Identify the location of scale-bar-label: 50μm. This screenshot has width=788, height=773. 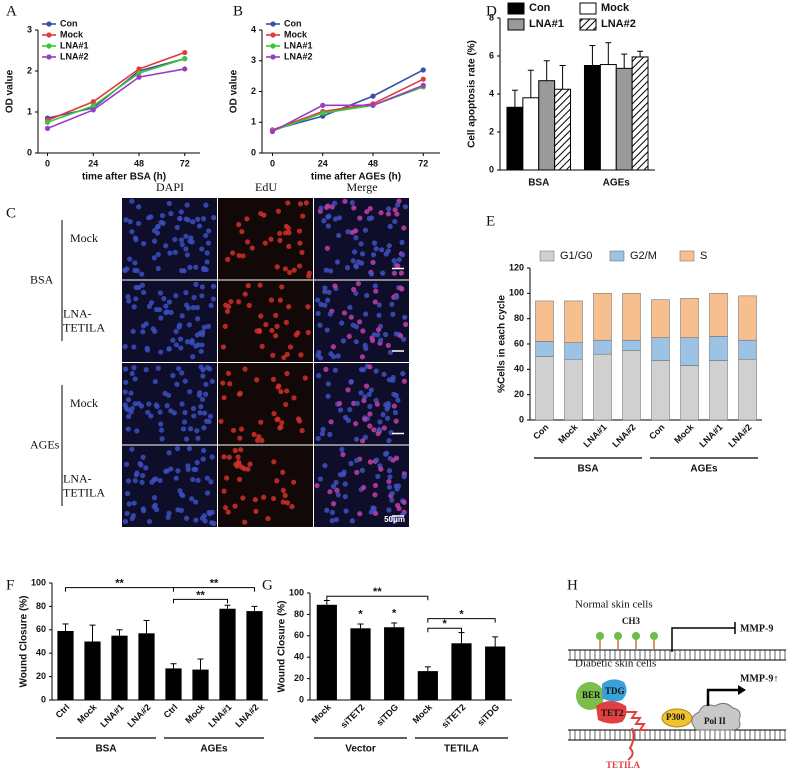
(394, 519).